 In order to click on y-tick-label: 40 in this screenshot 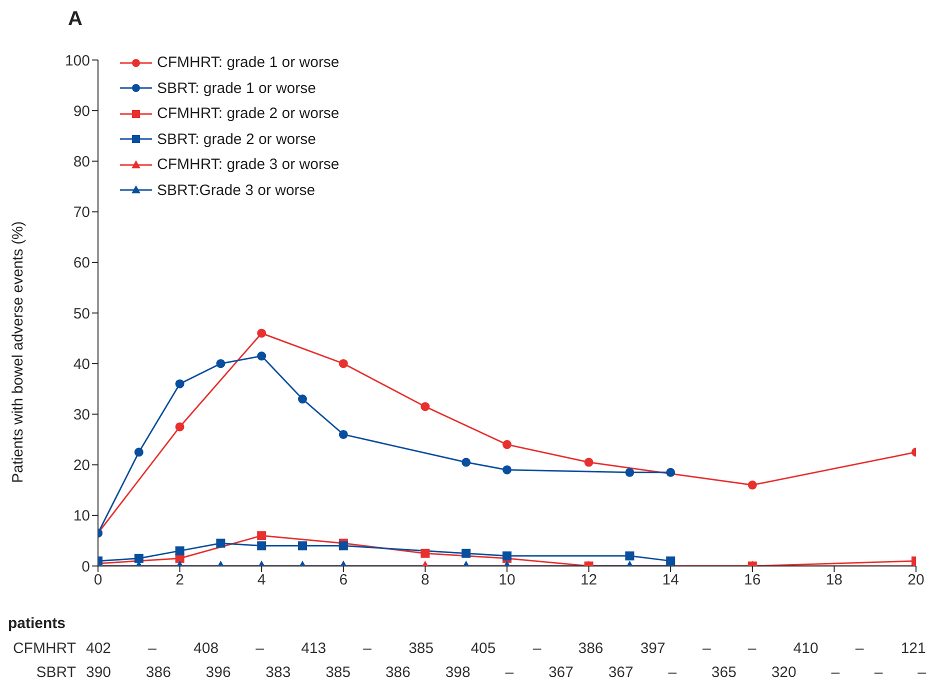, I will do `click(81, 364)`.